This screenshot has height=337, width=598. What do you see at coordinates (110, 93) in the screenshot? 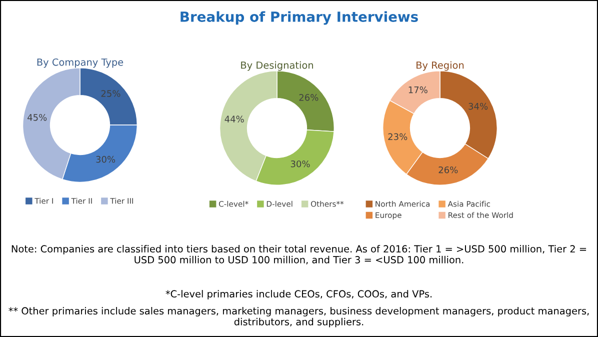
I see `data-label: 25%` at bounding box center [110, 93].